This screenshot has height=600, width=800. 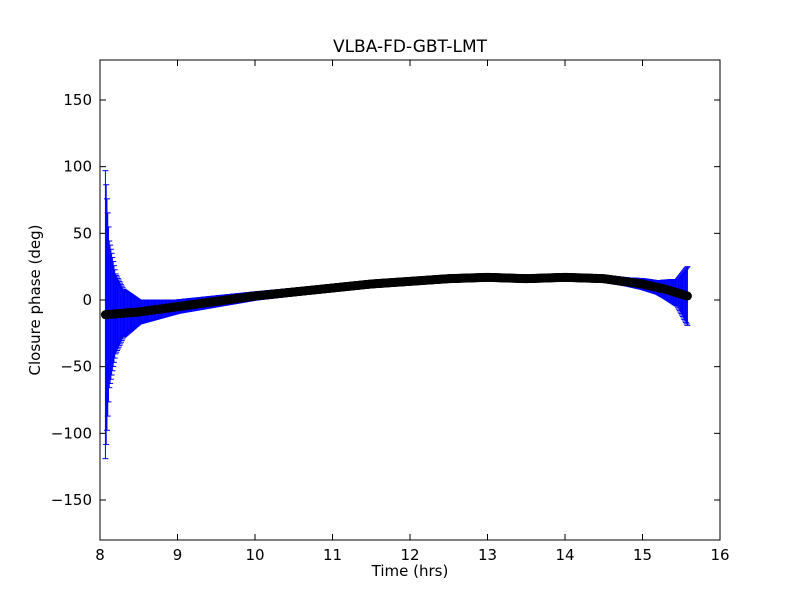 What do you see at coordinates (687, 296) in the screenshot?
I see `data-point` at bounding box center [687, 296].